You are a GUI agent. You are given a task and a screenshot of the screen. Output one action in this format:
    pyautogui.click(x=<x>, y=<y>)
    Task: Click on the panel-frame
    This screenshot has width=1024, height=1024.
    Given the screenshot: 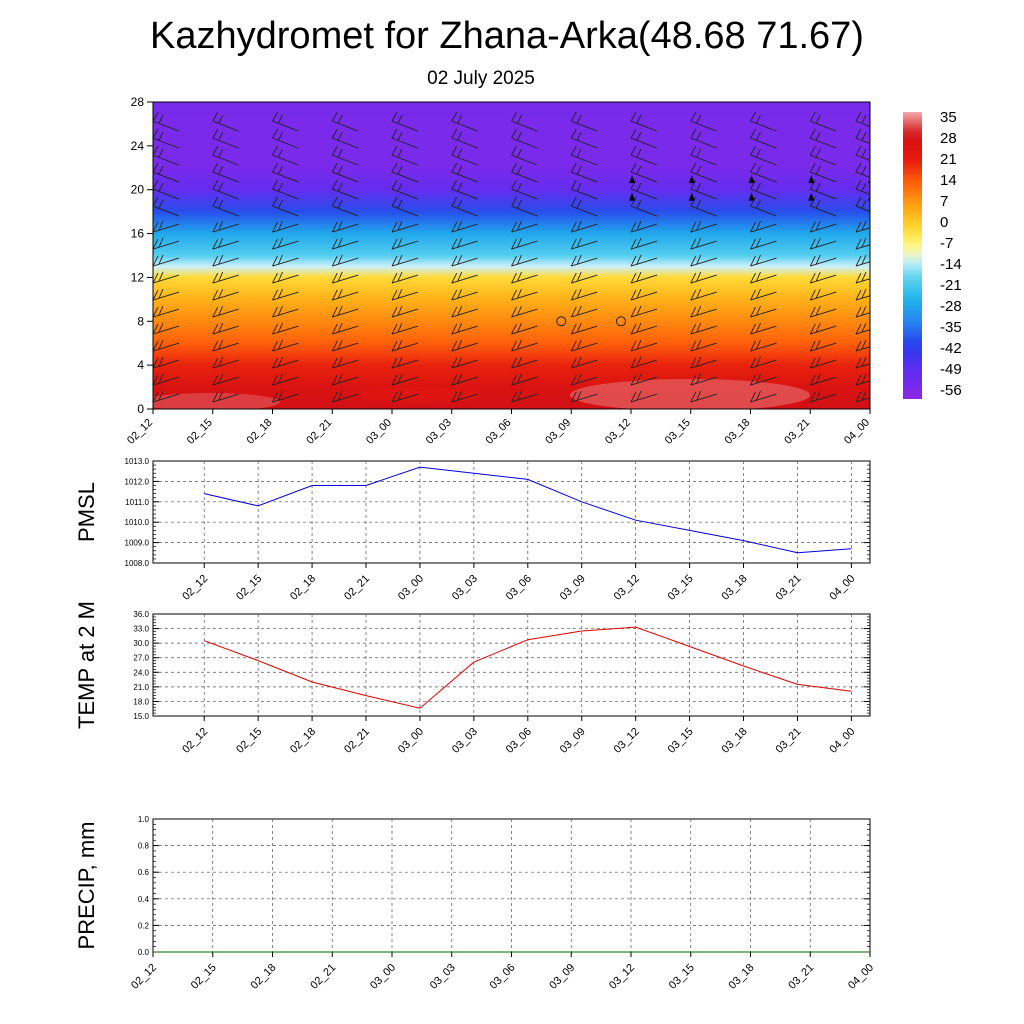 What is the action you would take?
    pyautogui.click(x=511, y=512)
    